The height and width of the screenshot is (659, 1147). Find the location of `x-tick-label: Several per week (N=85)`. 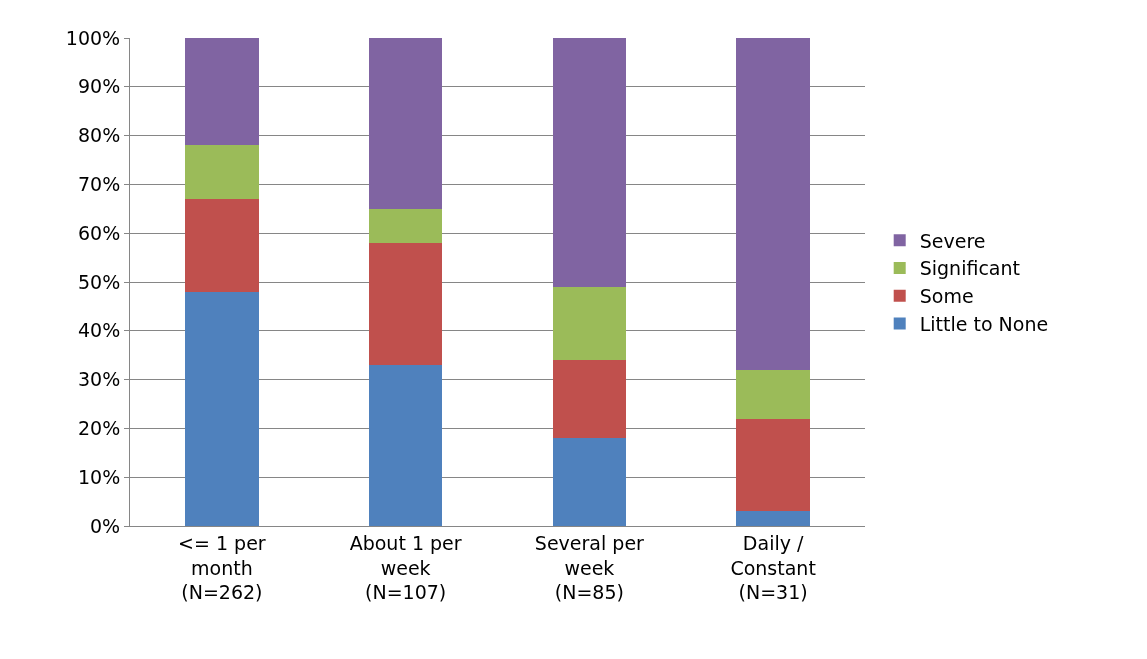

x-tick-label: Several per week (N=85) is located at coordinates (589, 567).